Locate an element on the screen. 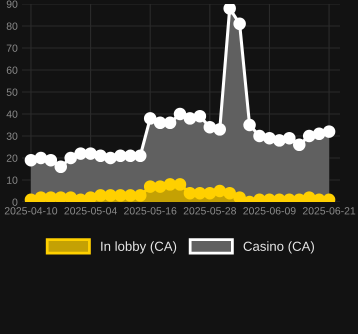  x-tick-label: 2025-06-21 is located at coordinates (329, 211).